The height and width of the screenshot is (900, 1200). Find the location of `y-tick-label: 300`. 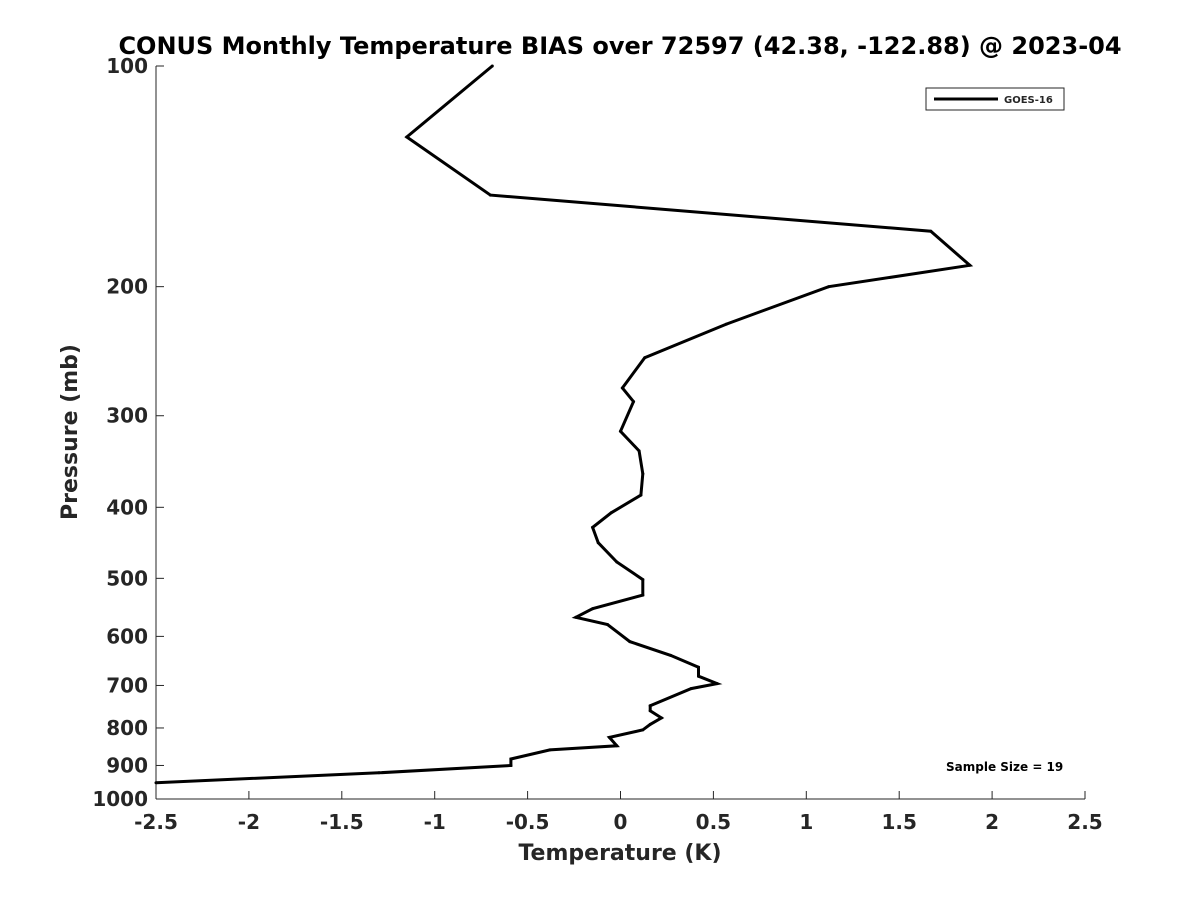

y-tick-label: 300 is located at coordinates (127, 416).